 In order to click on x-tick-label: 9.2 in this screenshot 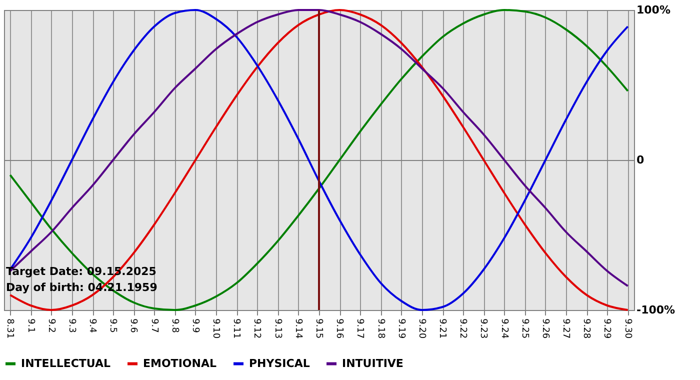, I will do `click(51, 325)`.